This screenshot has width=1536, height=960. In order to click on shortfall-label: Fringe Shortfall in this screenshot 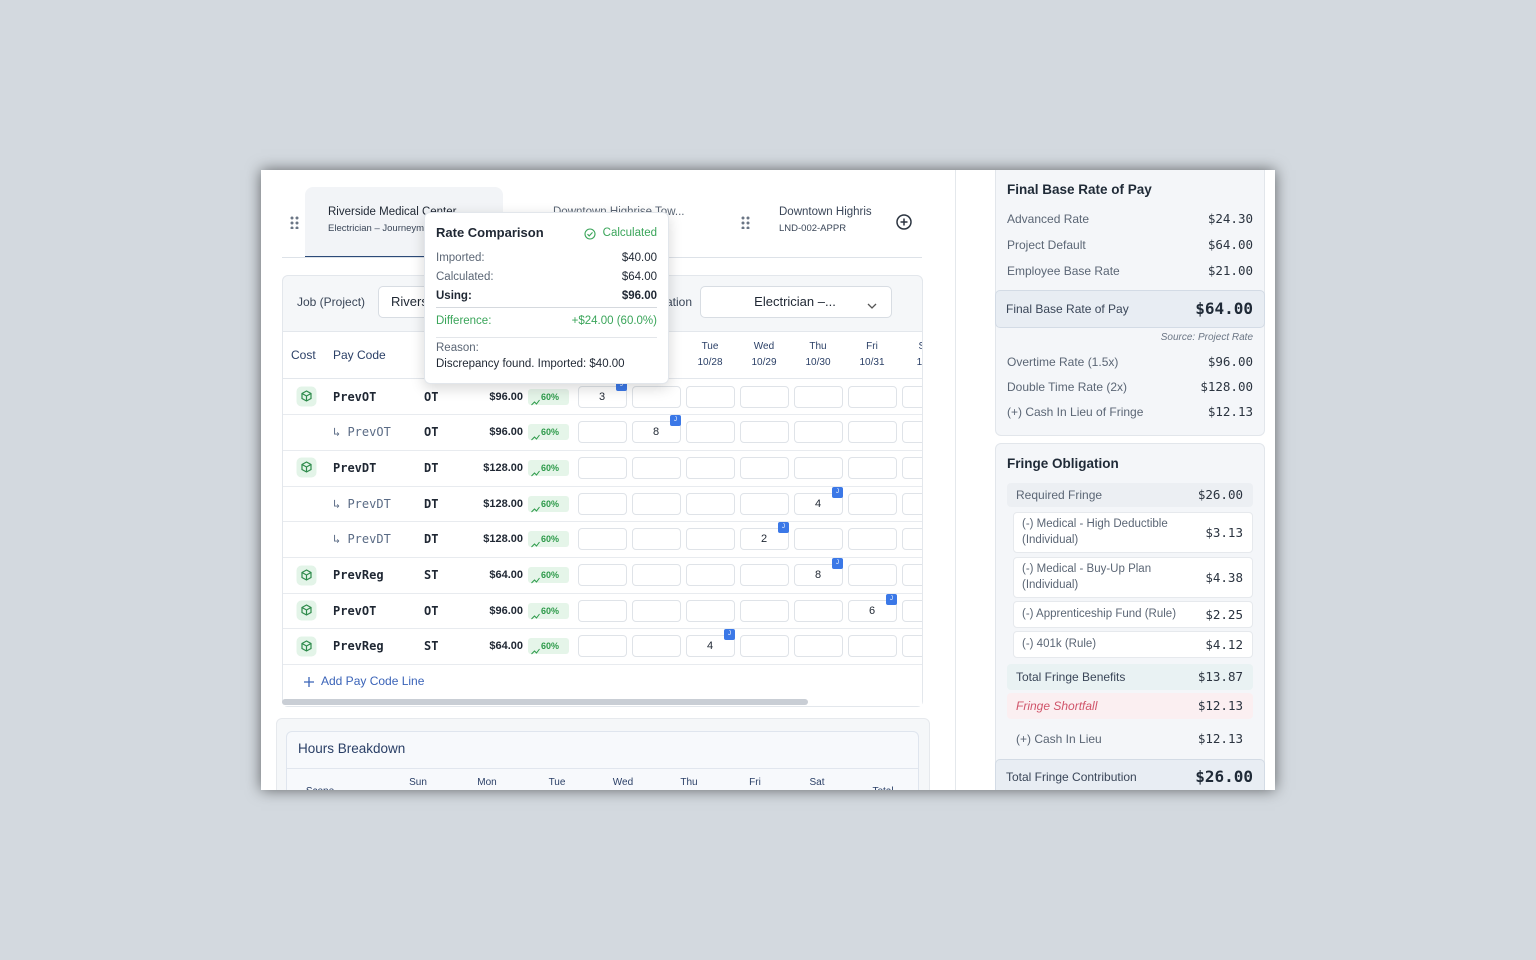, I will do `click(1057, 706)`.